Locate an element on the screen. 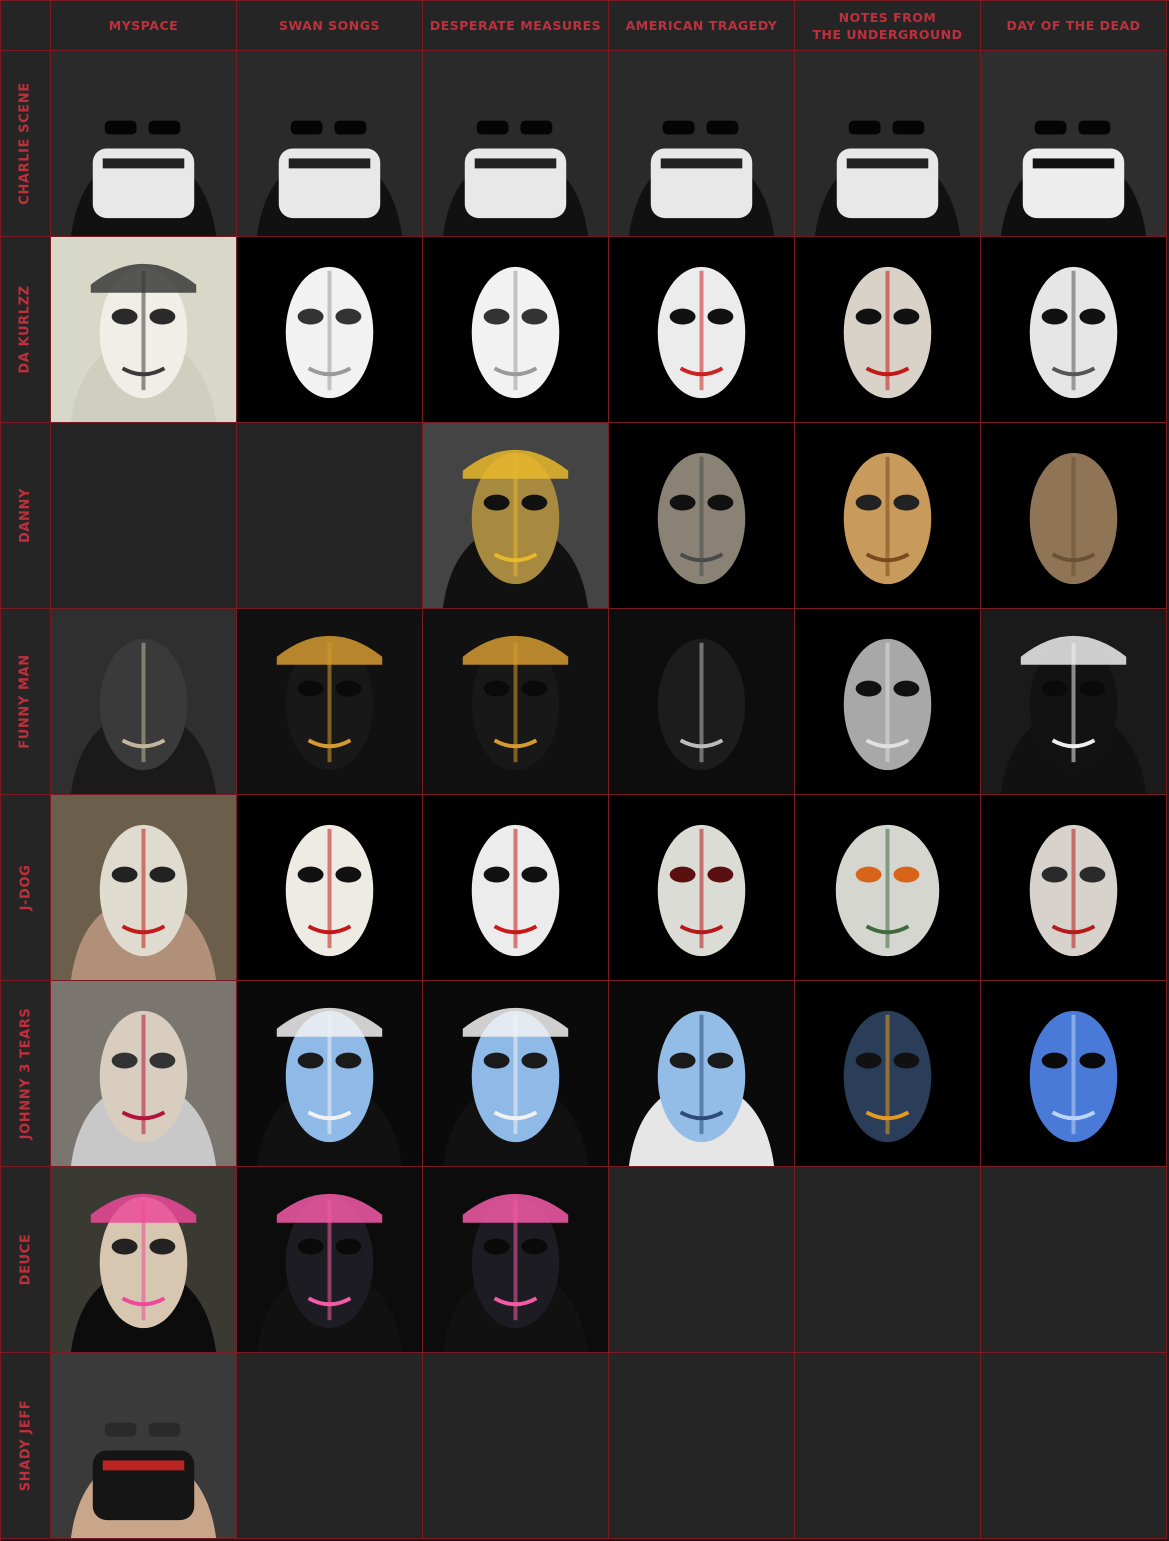  mask-photo-johnny-3-tears-american-tragedy is located at coordinates (702, 1074).